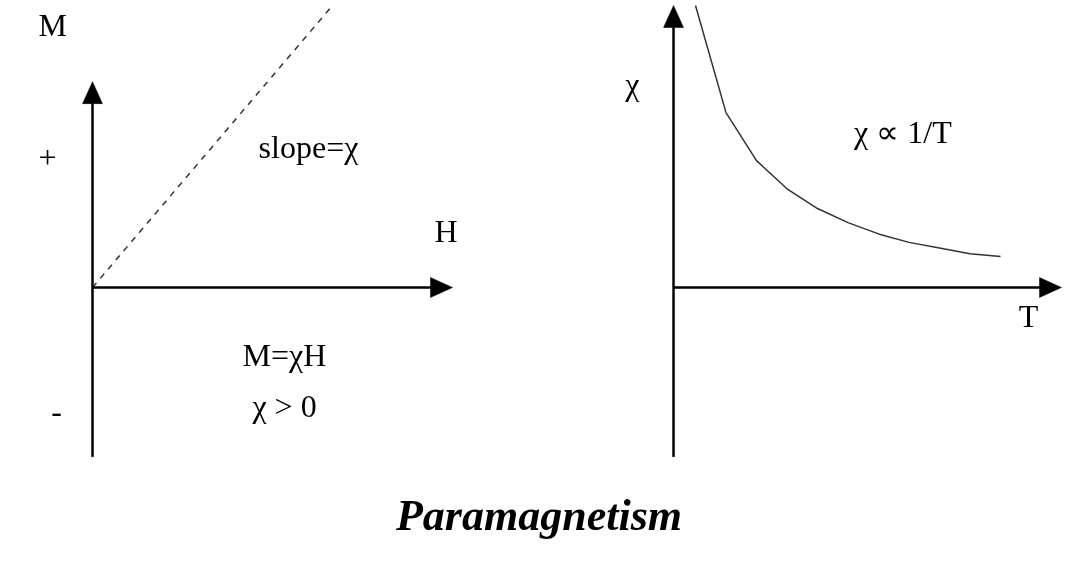  What do you see at coordinates (903, 132) in the screenshot?
I see `annotation: χ ∝ 1/T` at bounding box center [903, 132].